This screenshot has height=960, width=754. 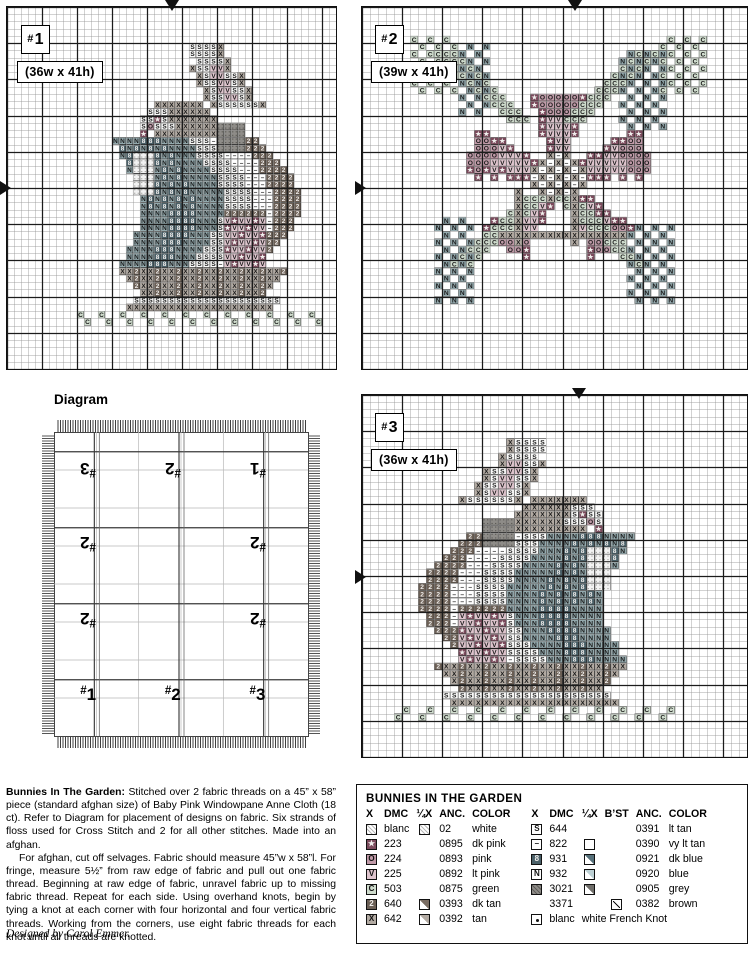 I want to click on french-knot-icon, so click(x=537, y=919).